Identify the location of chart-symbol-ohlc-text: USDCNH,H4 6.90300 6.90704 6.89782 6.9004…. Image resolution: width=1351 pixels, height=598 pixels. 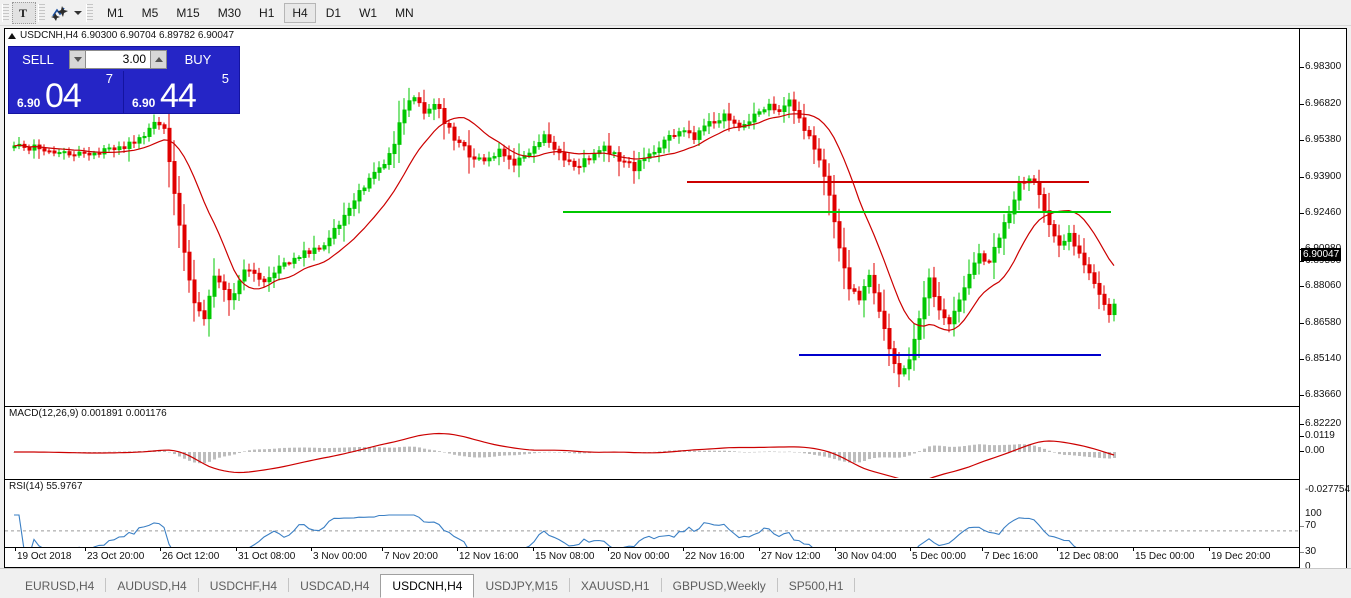
(127, 35).